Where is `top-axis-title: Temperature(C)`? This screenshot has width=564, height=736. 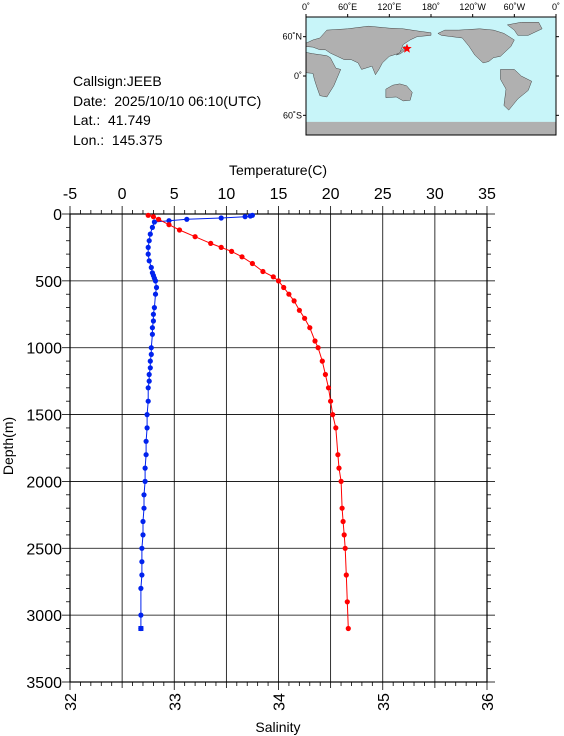
top-axis-title: Temperature(C) is located at coordinates (278, 170).